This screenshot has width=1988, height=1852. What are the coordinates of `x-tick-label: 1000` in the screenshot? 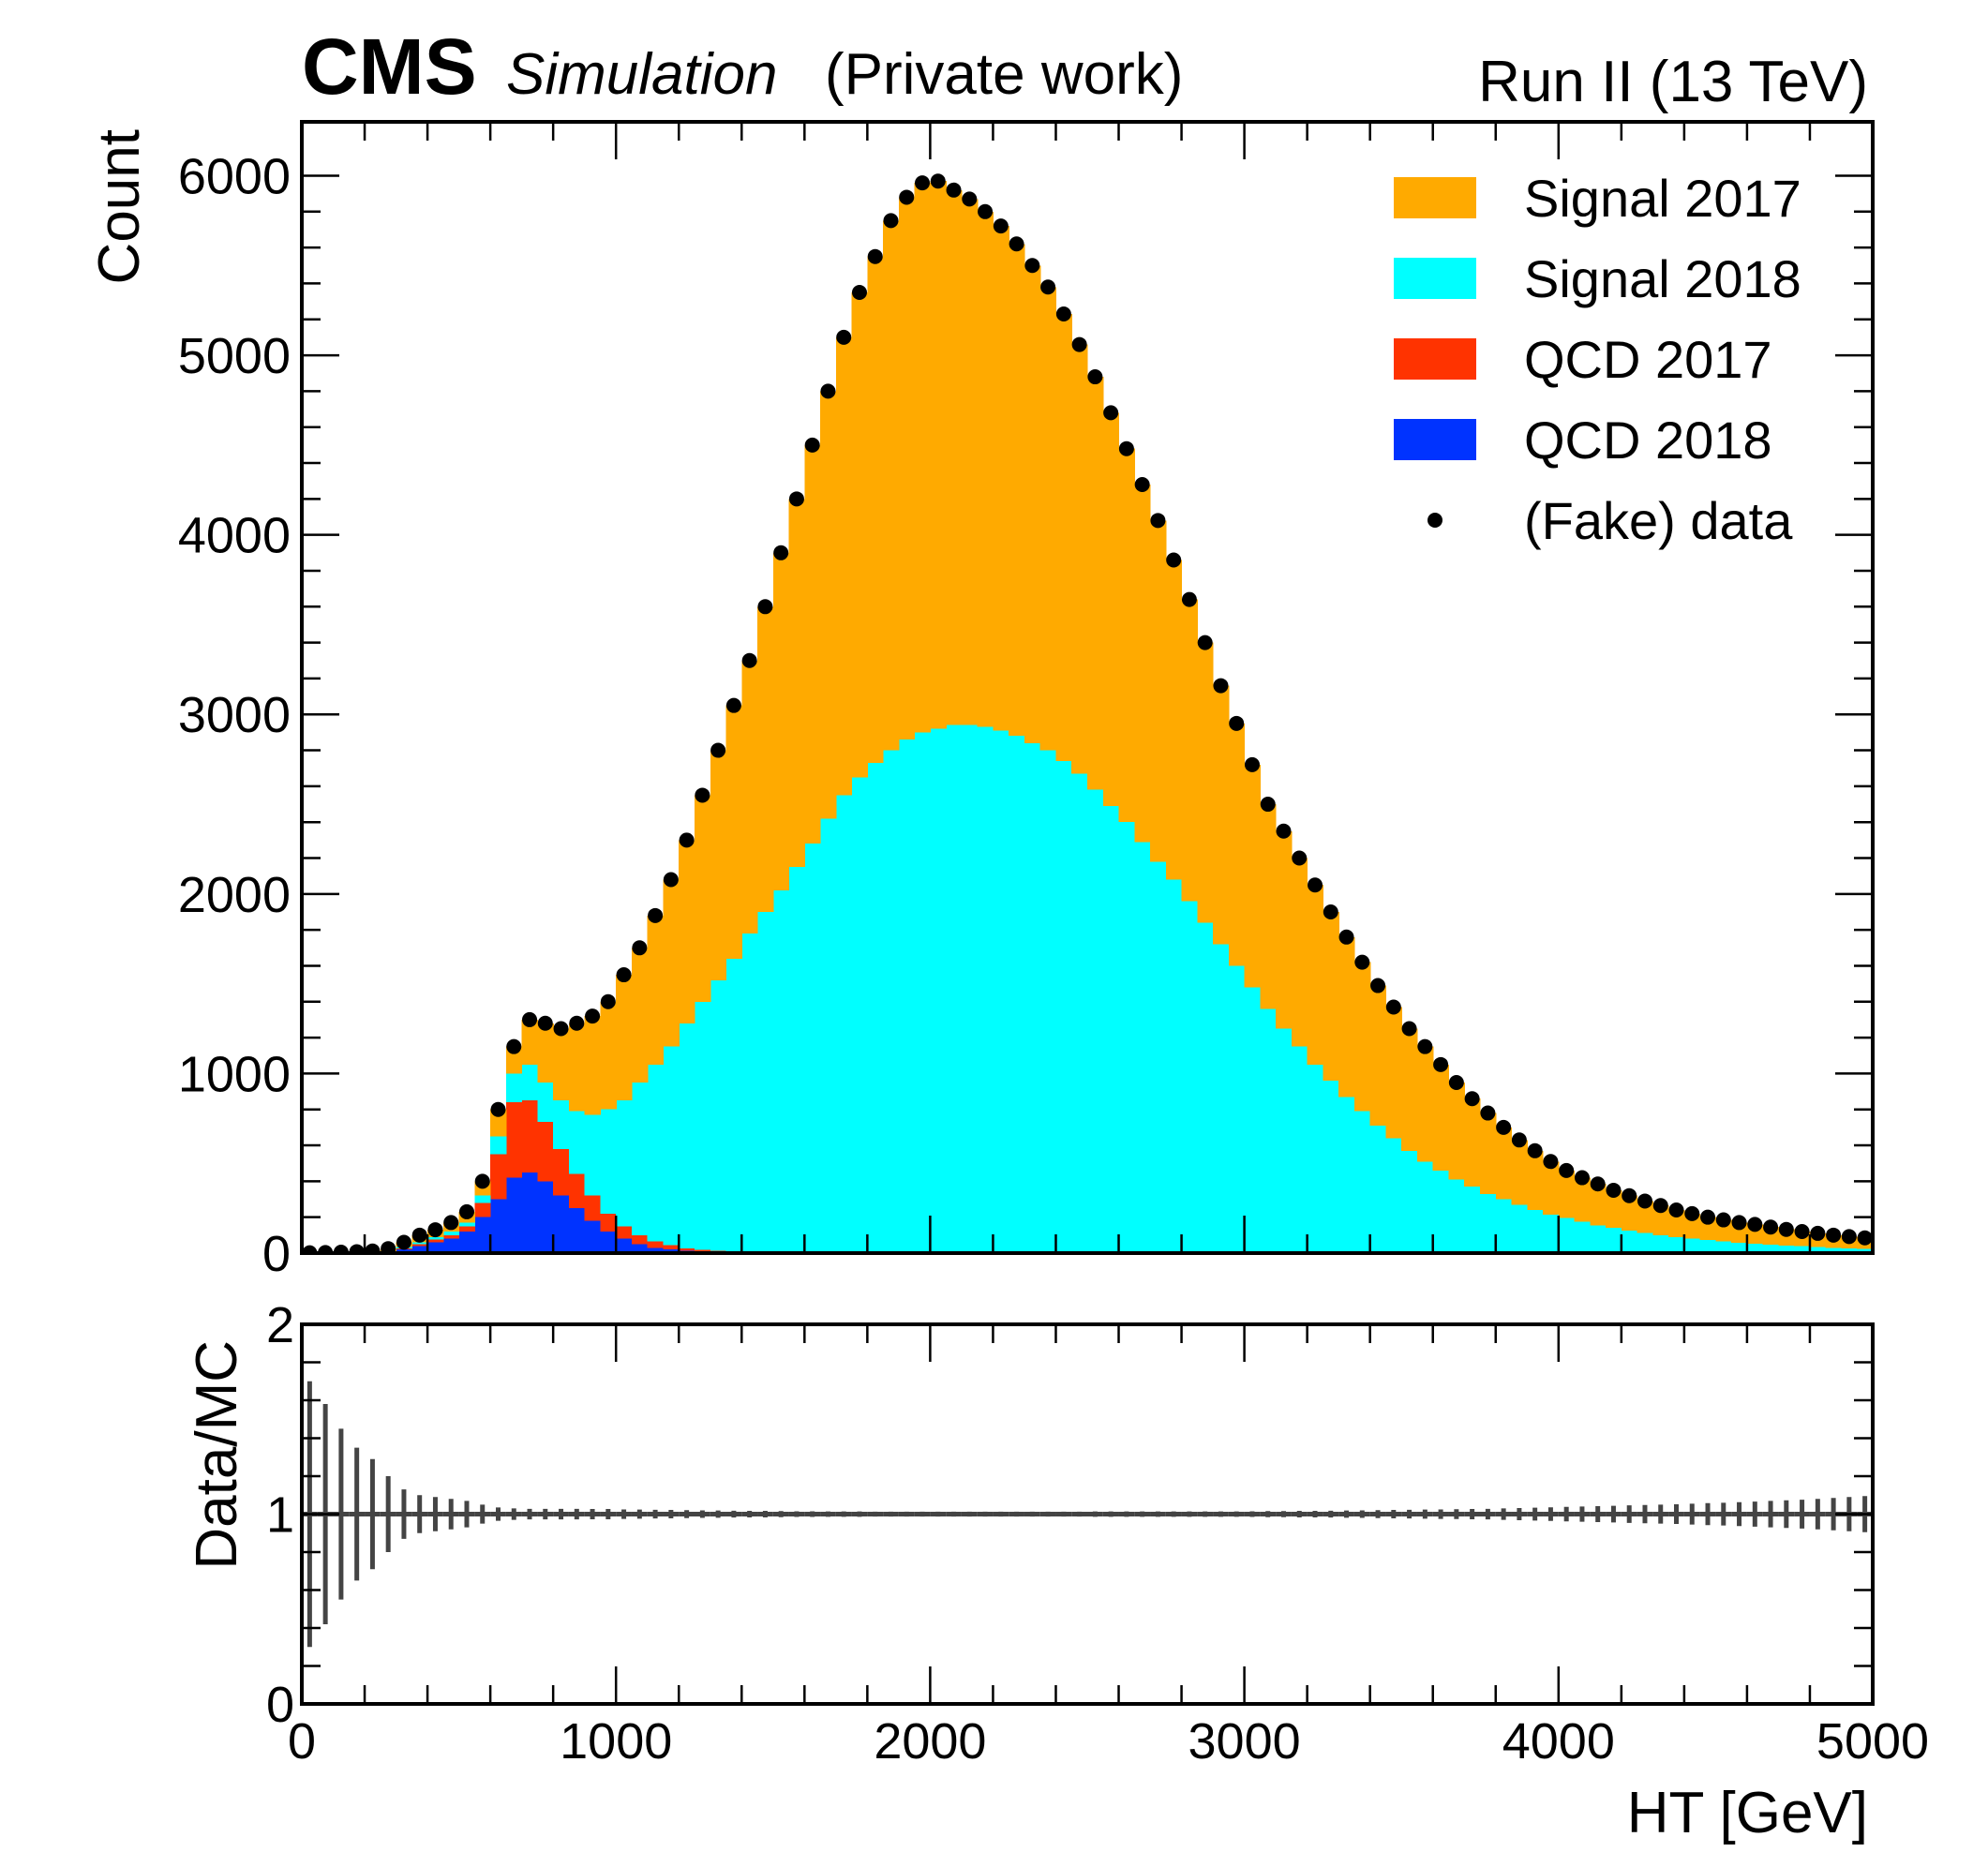 It's located at (616, 1742).